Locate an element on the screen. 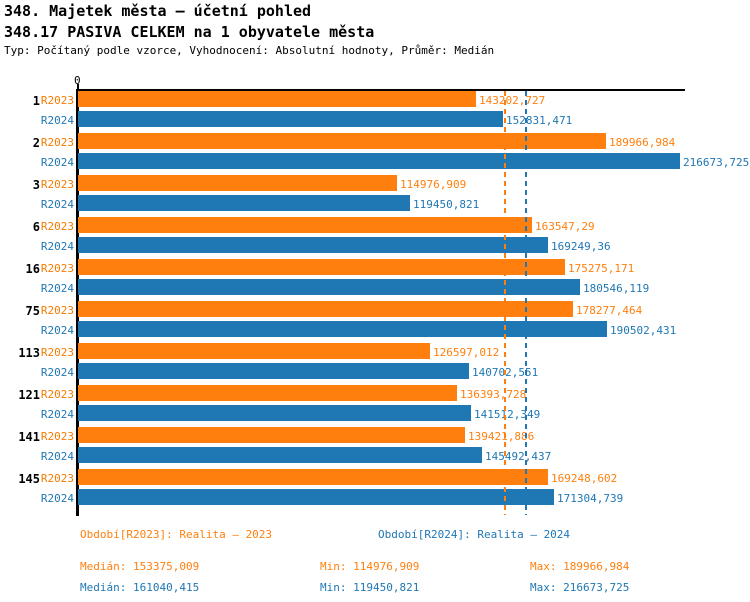  bar-value-label: 171304,739 is located at coordinates (590, 498).